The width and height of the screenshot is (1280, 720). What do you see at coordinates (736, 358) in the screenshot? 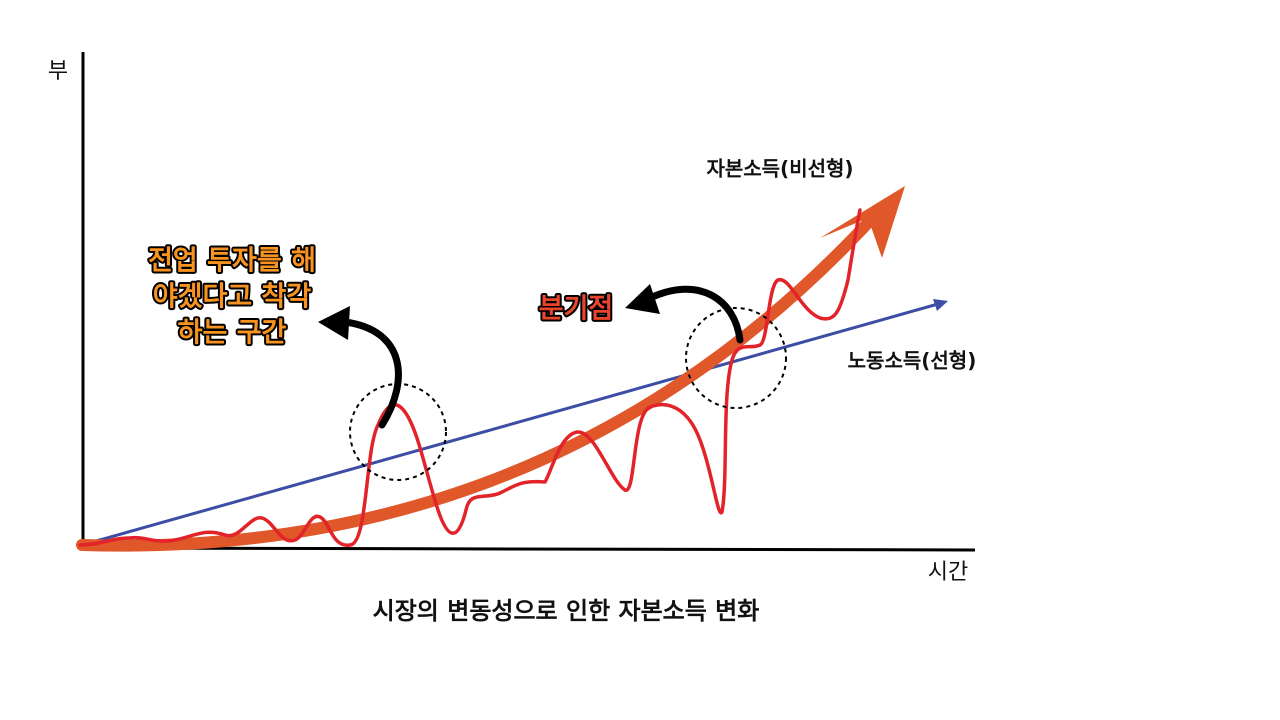
I see `crossover-circle` at bounding box center [736, 358].